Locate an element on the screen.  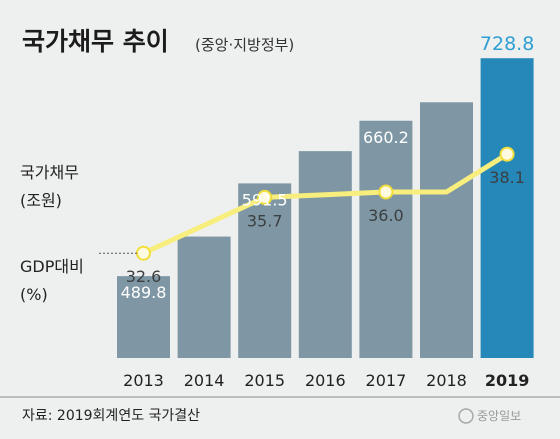
logo-icon is located at coordinates (466, 416).